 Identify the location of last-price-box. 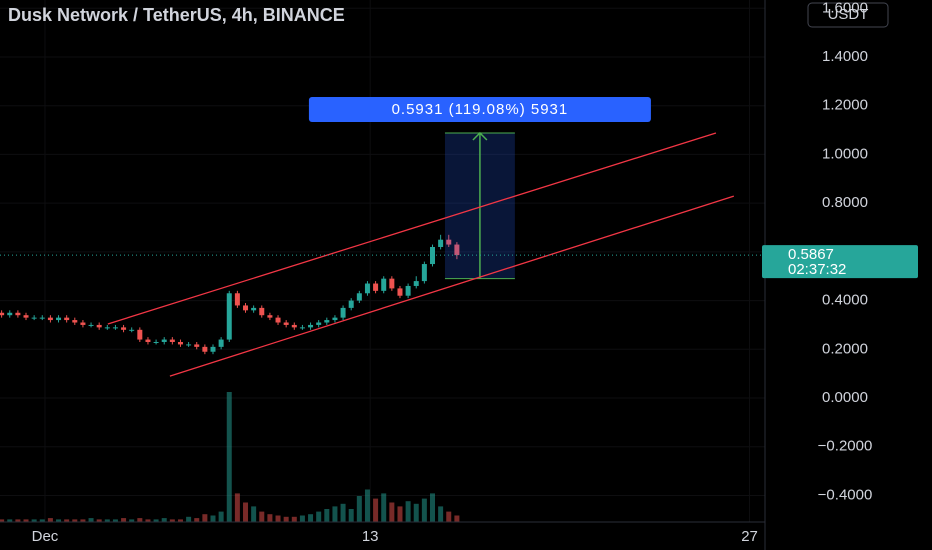
(840, 262).